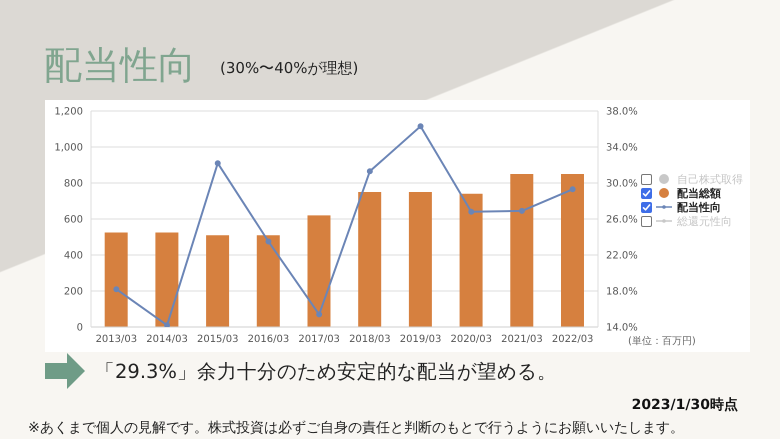 The height and width of the screenshot is (439, 780). Describe the element at coordinates (370, 340) in the screenshot. I see `x-tick-label: 2018/03` at that location.